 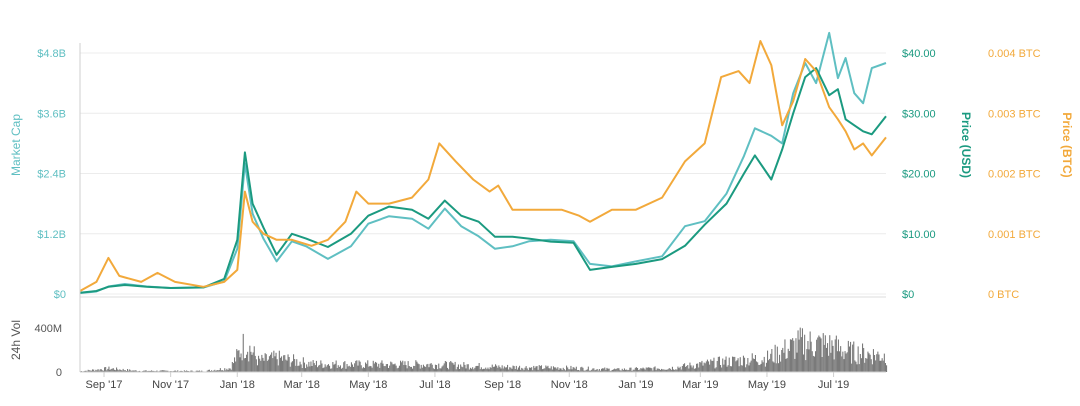 I want to click on x-tick-label: Sep '18, so click(x=502, y=385).